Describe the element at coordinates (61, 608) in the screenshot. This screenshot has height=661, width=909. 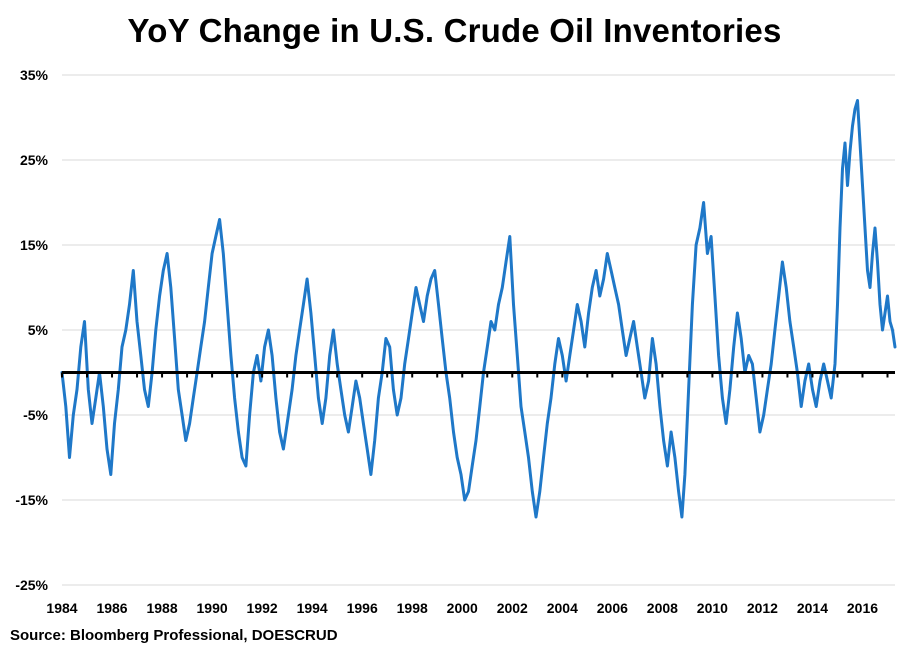
I see `x-tick-label: 1984` at that location.